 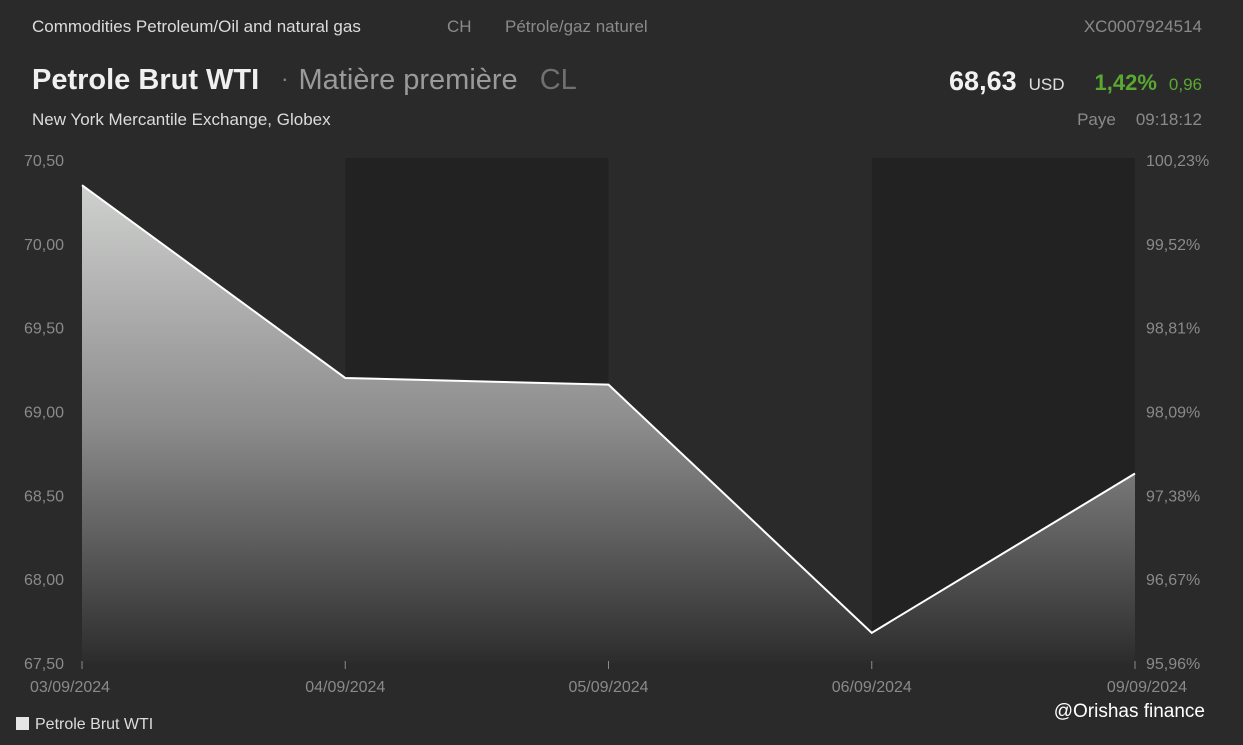 I want to click on last-price: 68,63, so click(x=983, y=81).